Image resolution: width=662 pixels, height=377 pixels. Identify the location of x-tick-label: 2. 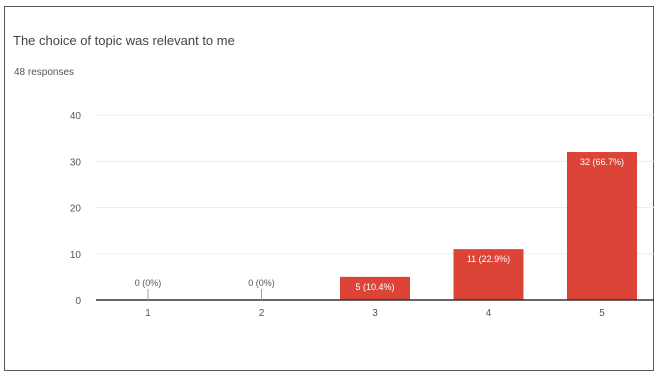
(262, 313).